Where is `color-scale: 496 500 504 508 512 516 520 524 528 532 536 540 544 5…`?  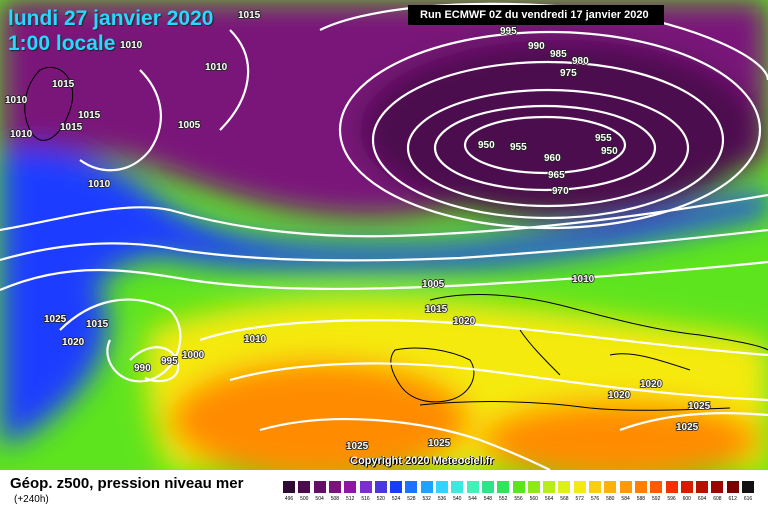
color-scale: 496 500 504 508 512 516 520 524 528 532 536 540 544 5… is located at coordinates (520, 493).